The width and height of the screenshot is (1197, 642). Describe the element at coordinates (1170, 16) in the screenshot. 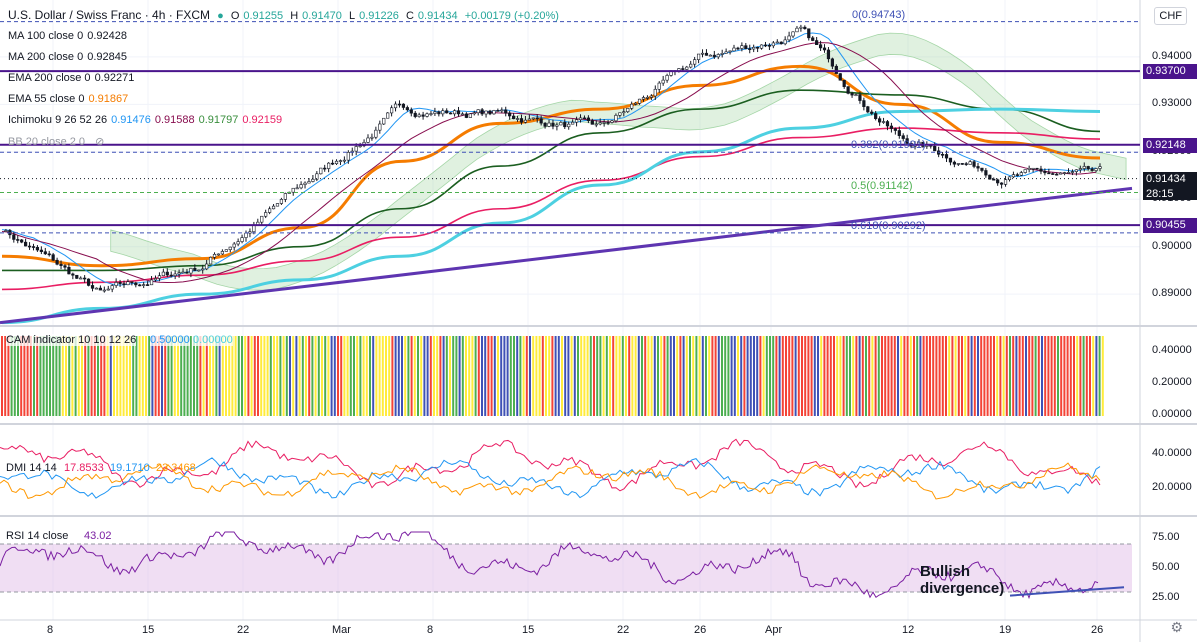

I see `currency-button: CHF` at that location.